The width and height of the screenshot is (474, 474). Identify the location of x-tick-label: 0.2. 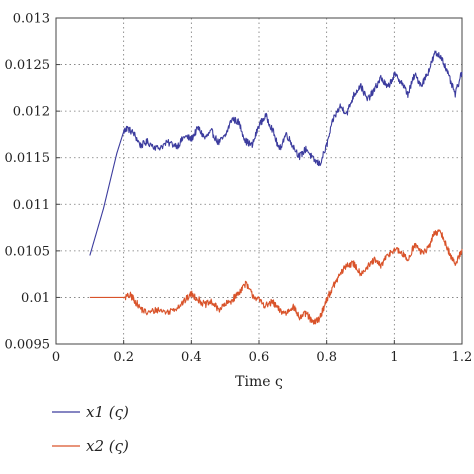
(123, 357).